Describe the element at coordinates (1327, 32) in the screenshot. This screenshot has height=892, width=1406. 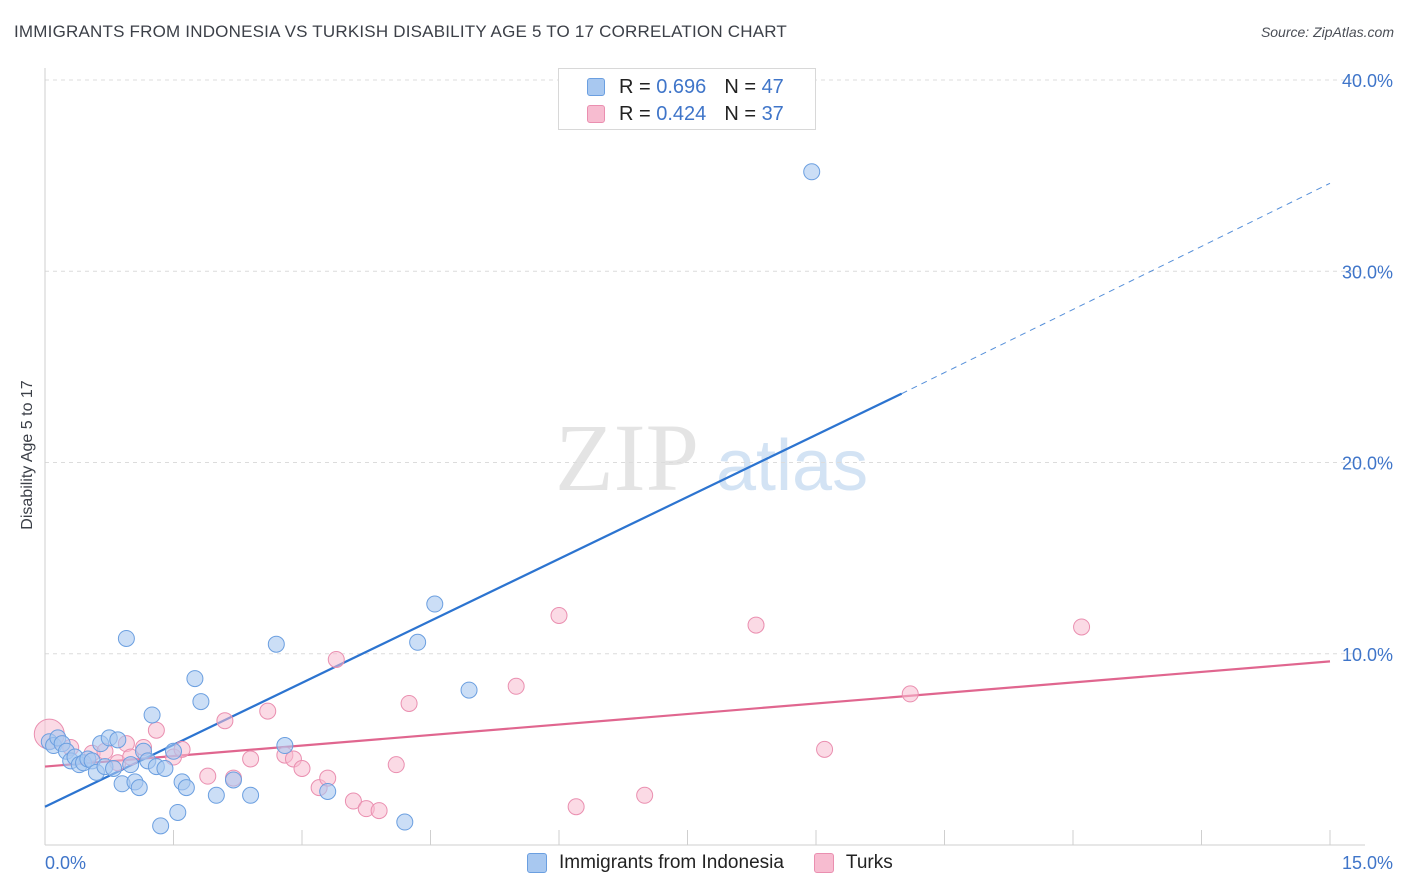
I see `source-credit: Source: ZipAtlas.com` at that location.